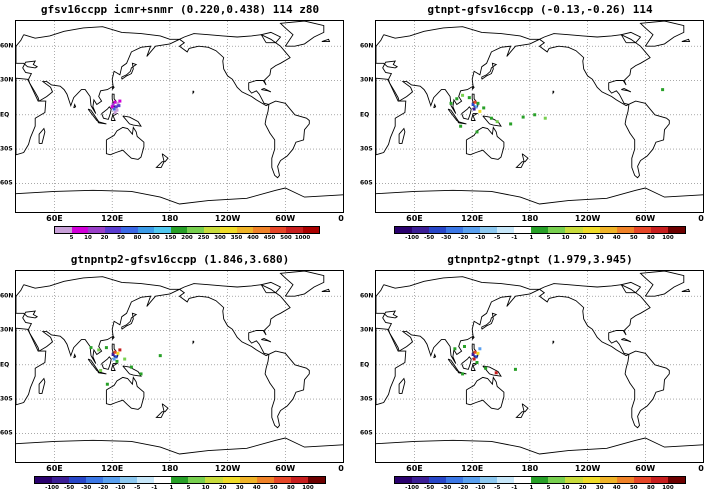 The image size is (720, 500). What do you see at coordinates (497, 238) in the screenshot?
I see `colorbar-label: -5` at bounding box center [497, 238].